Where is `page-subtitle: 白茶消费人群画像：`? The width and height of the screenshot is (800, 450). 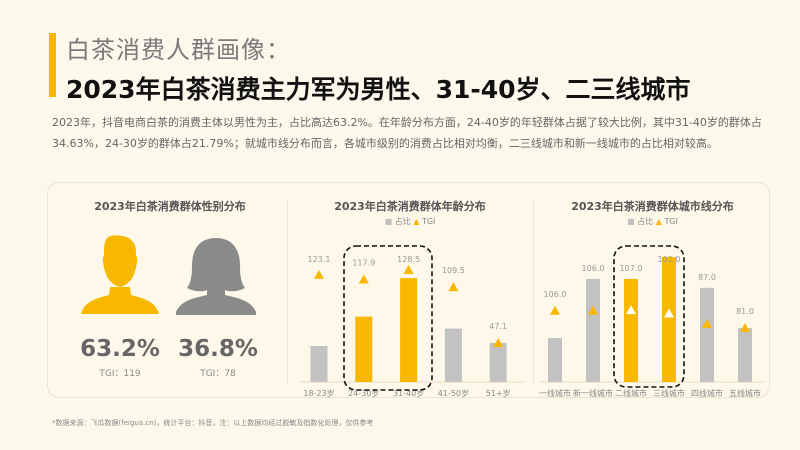 page-subtitle: 白茶消费人群画像： is located at coordinates (178, 50).